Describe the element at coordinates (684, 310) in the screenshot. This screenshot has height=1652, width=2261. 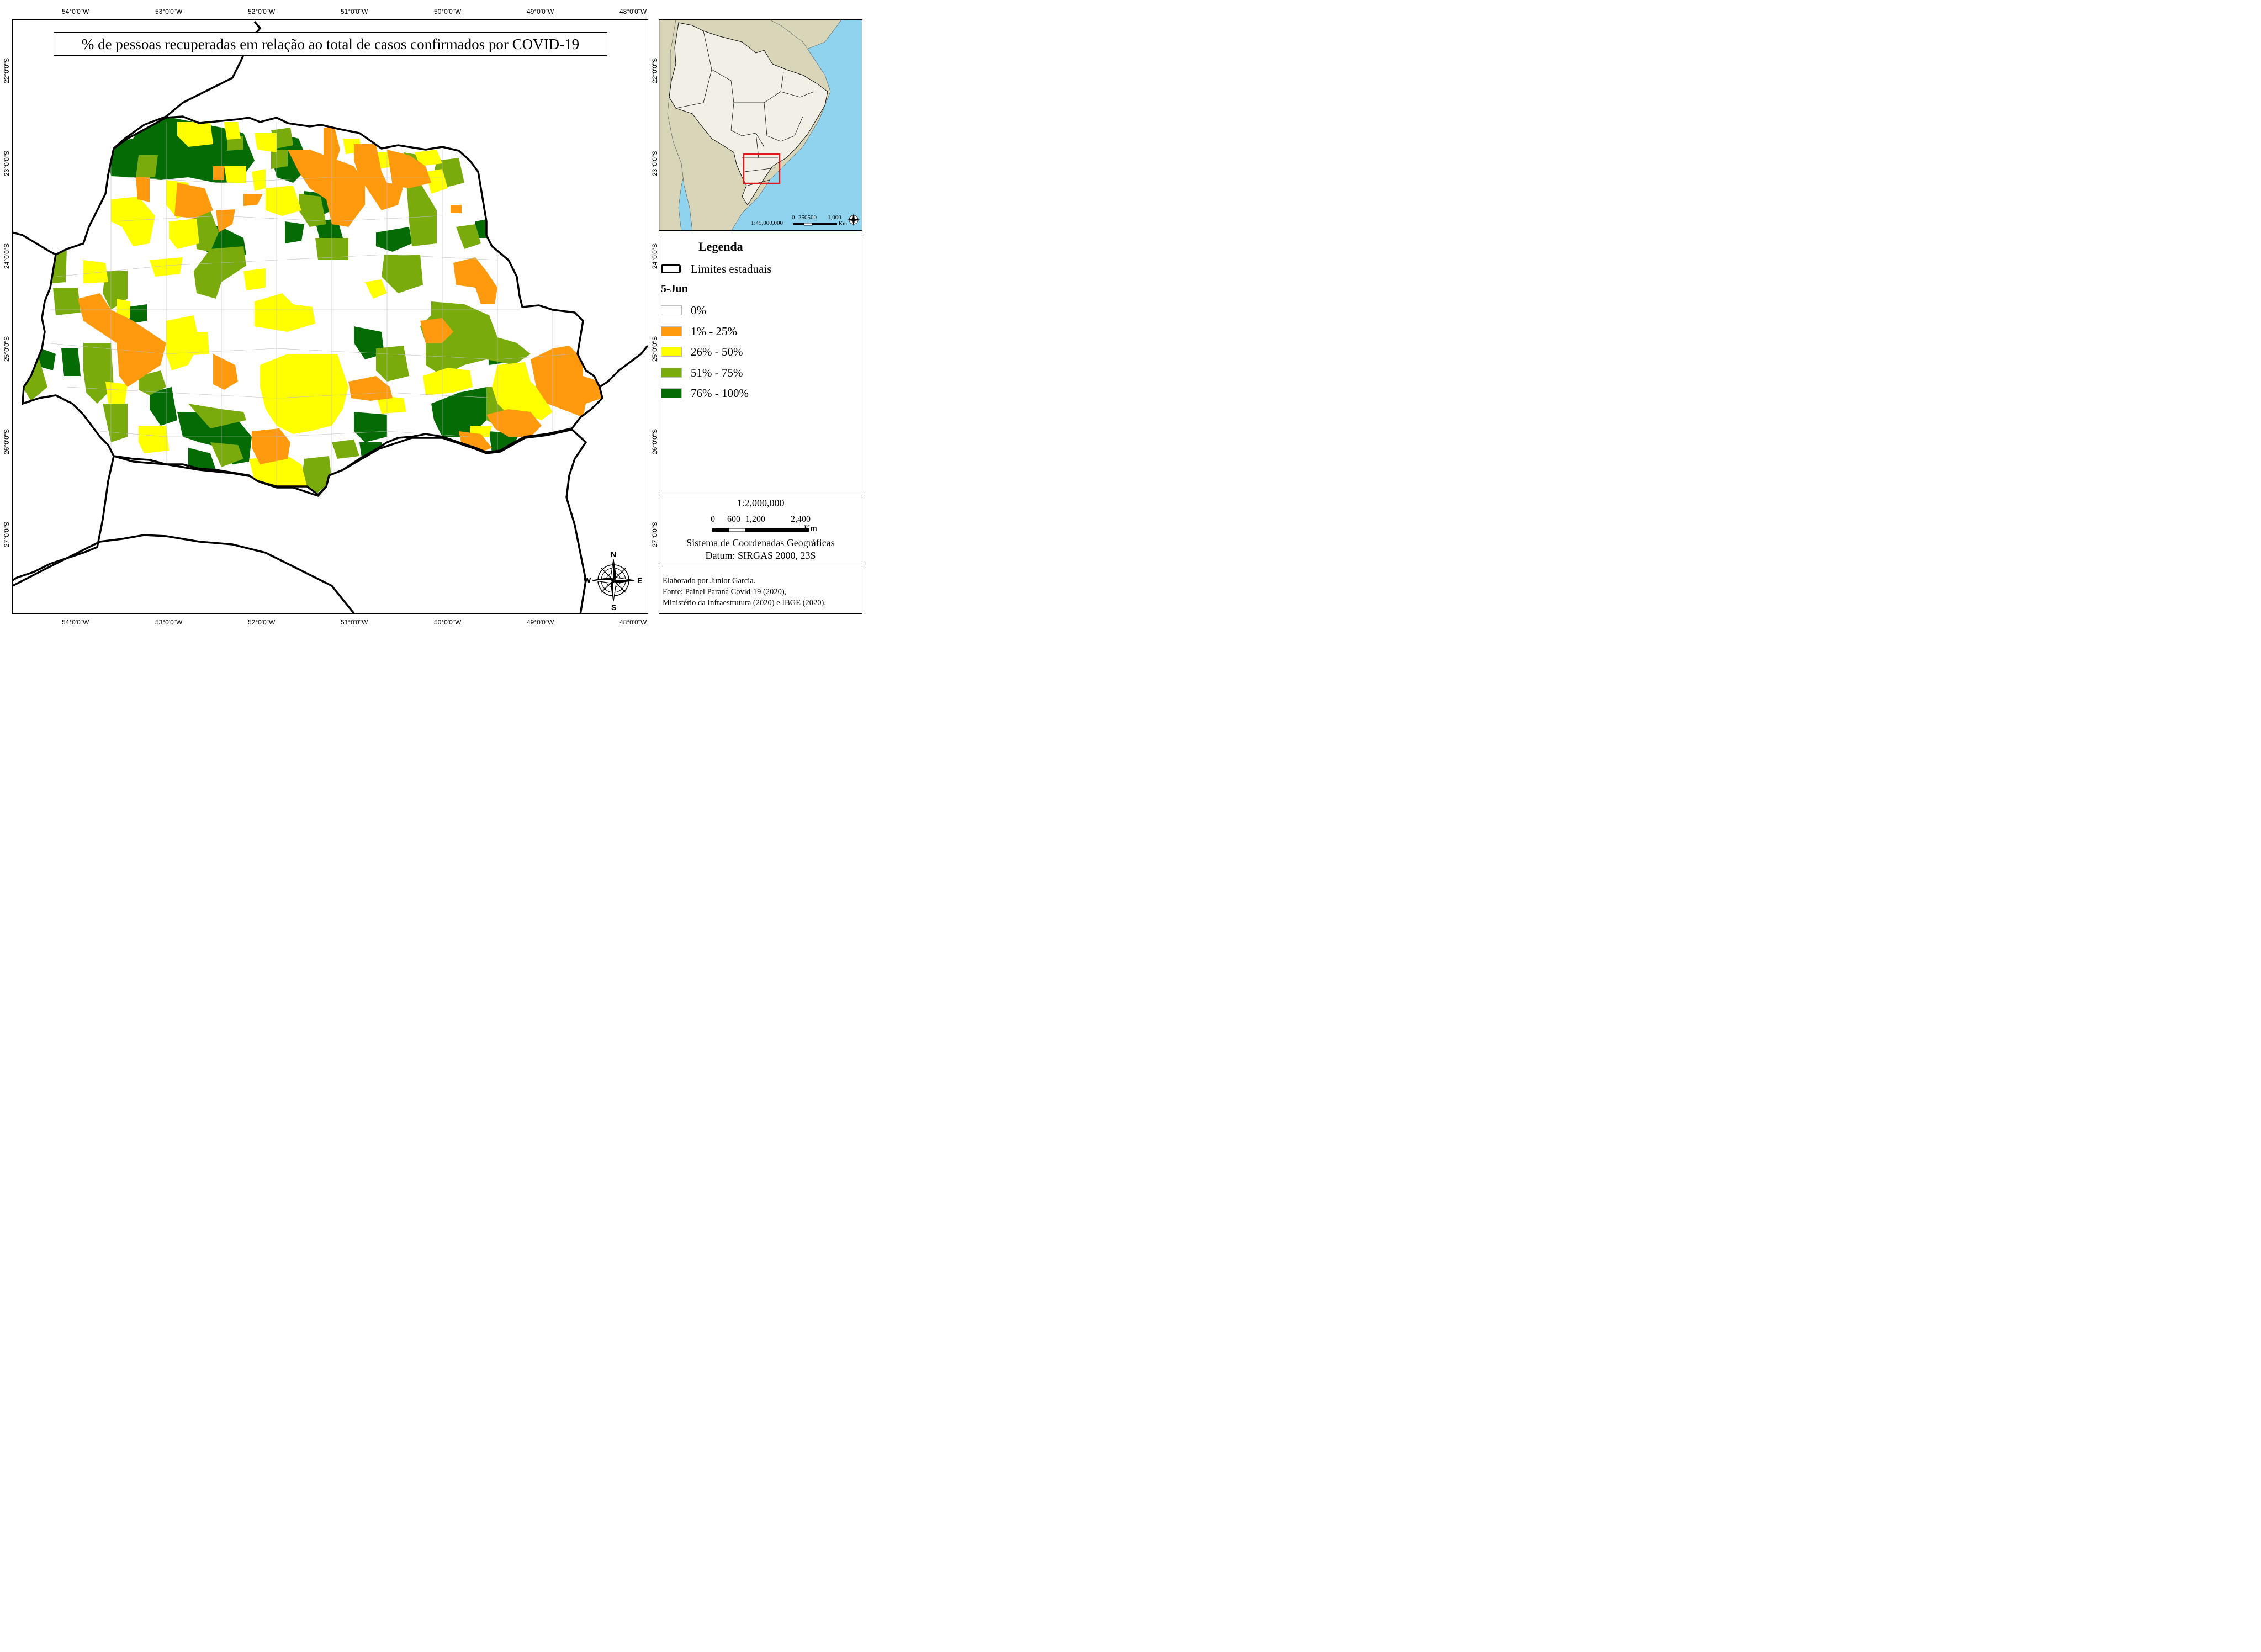
I see `legend-class-0: 0%` at that location.